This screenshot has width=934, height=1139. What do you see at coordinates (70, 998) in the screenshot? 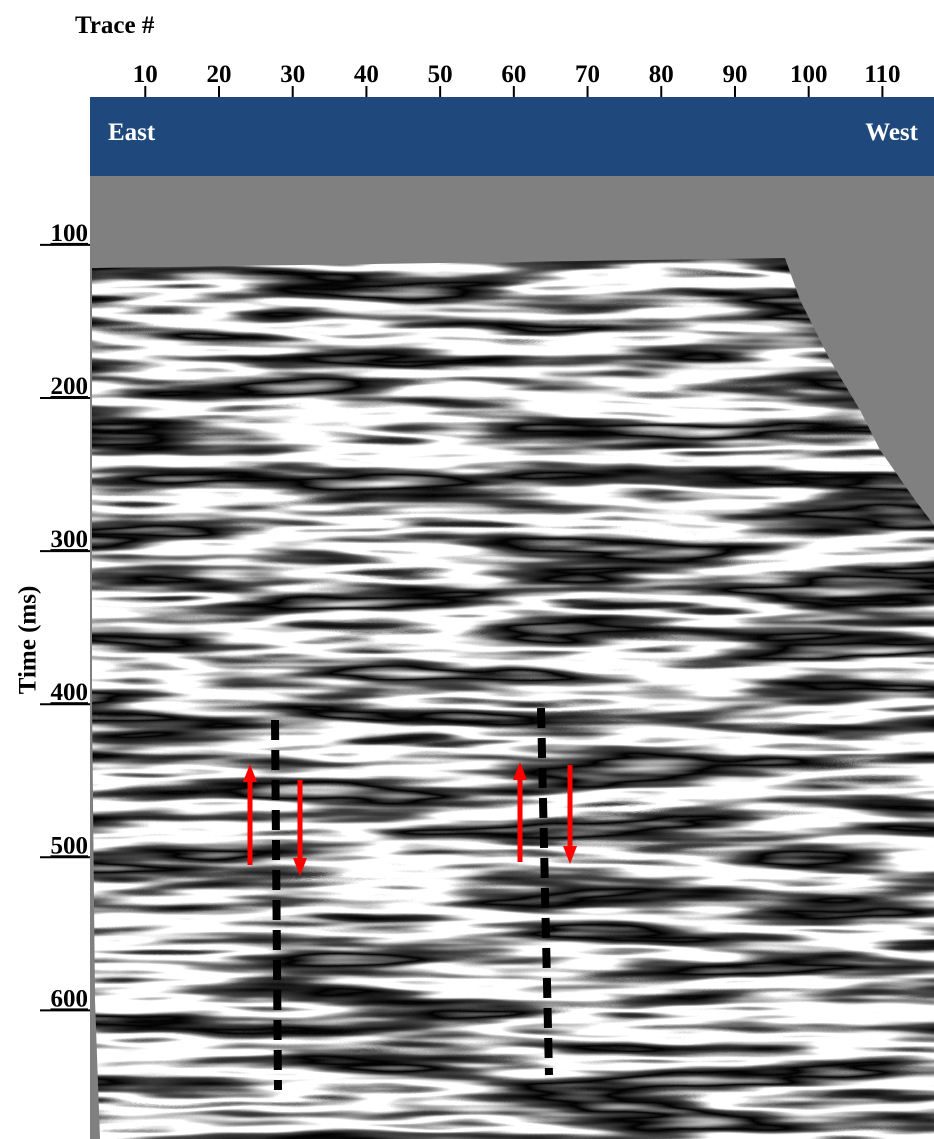
I see `y-tick-label: 600` at bounding box center [70, 998].